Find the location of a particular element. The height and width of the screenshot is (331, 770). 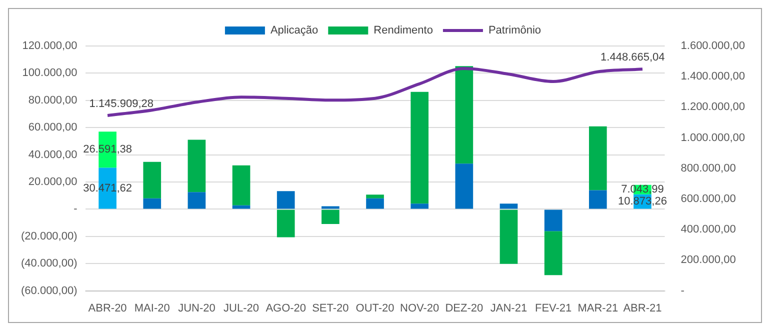

x-tick-label: ABR-21 is located at coordinates (642, 308).